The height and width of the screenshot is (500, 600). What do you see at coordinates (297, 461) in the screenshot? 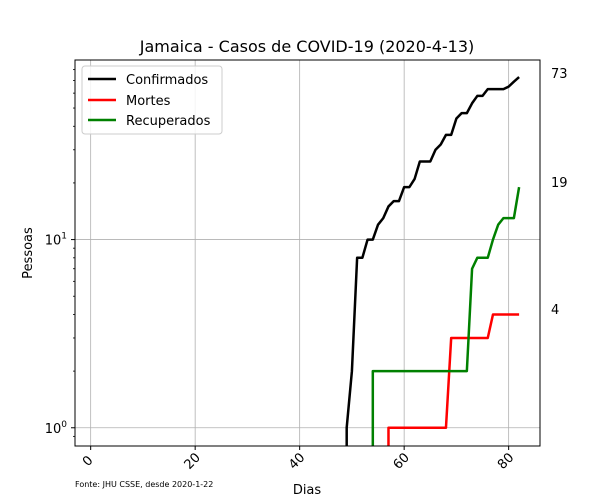
I see `x-tick-label: 40` at bounding box center [297, 461].